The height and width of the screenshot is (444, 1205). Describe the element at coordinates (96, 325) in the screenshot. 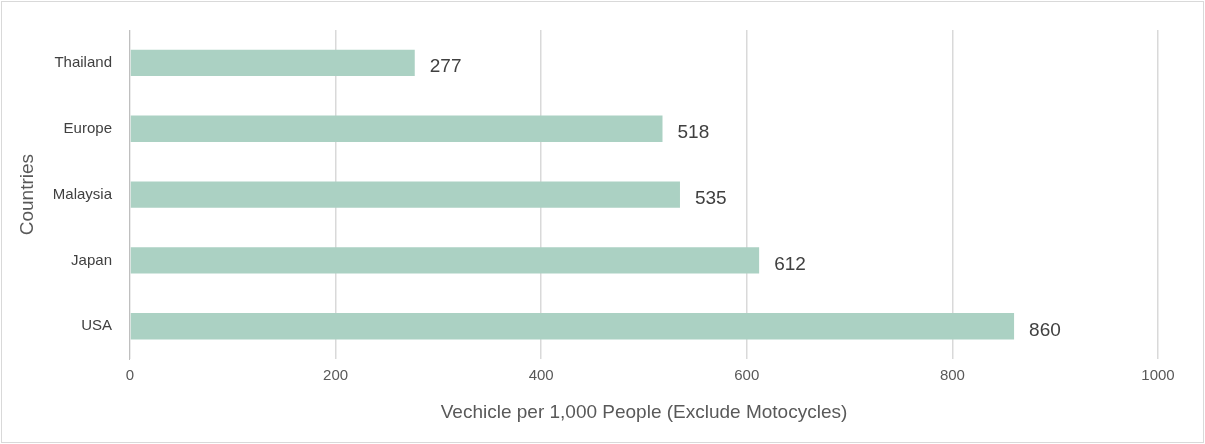

I see `y-tick-label: USA` at that location.